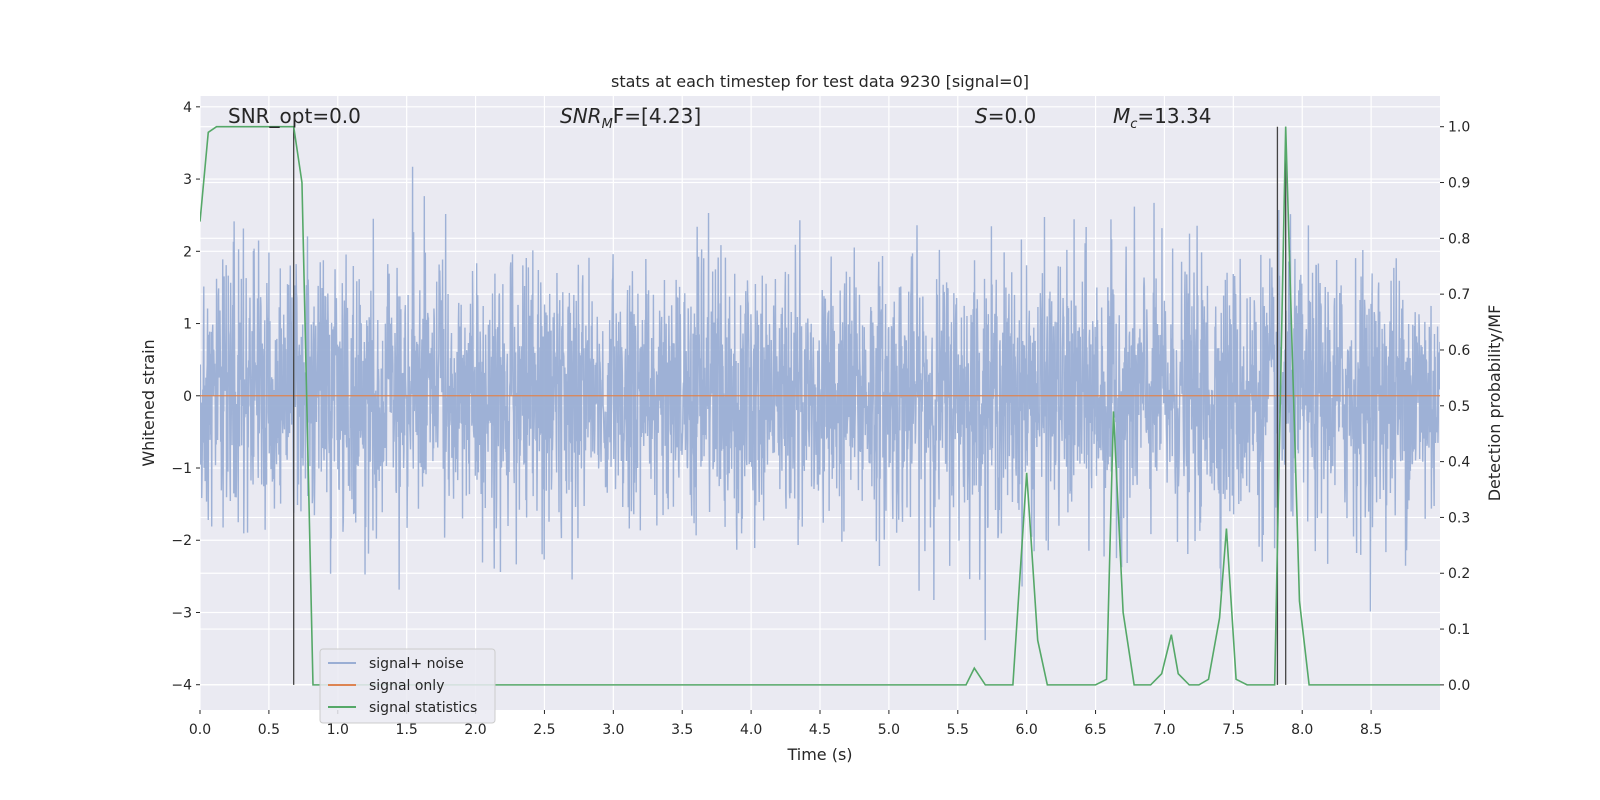 The width and height of the screenshot is (1600, 800). I want to click on left-tick-label: −2, so click(181, 541).